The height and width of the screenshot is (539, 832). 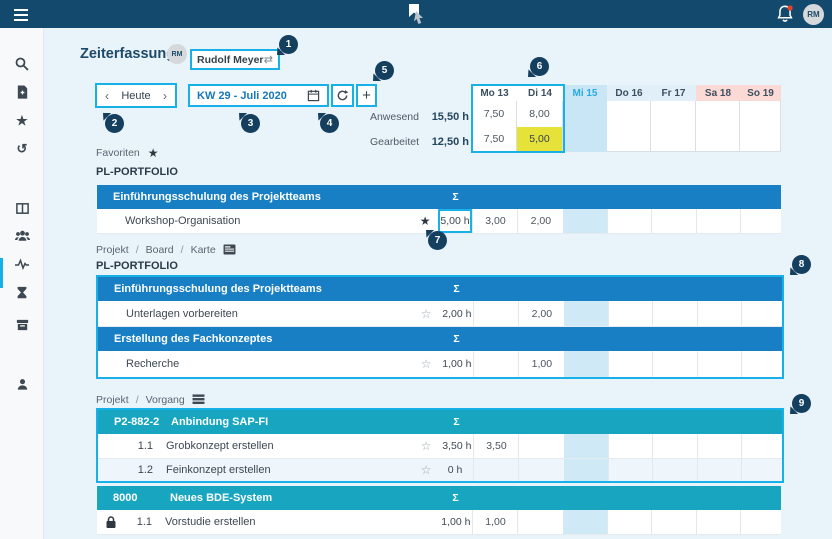 I want to click on time-cell-warning: 5,00, so click(x=540, y=139).